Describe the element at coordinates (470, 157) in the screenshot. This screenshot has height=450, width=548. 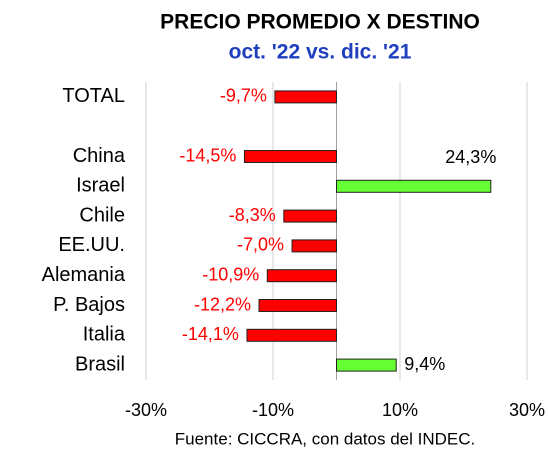
I see `value-label: 24,3%` at that location.